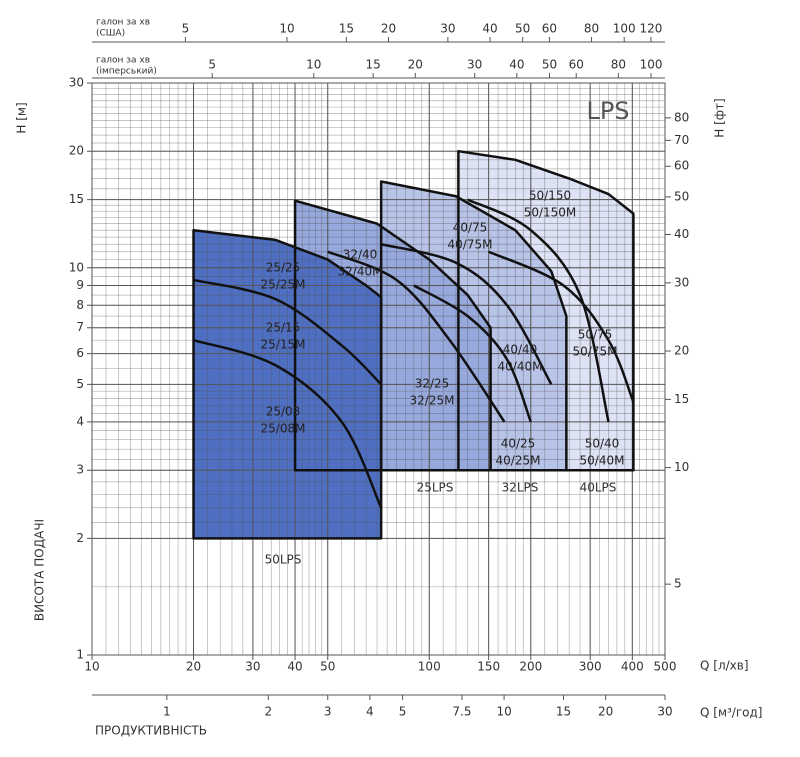 This screenshot has height=757, width=800. Describe the element at coordinates (602, 461) in the screenshot. I see `curve-label: 50/40M` at that location.